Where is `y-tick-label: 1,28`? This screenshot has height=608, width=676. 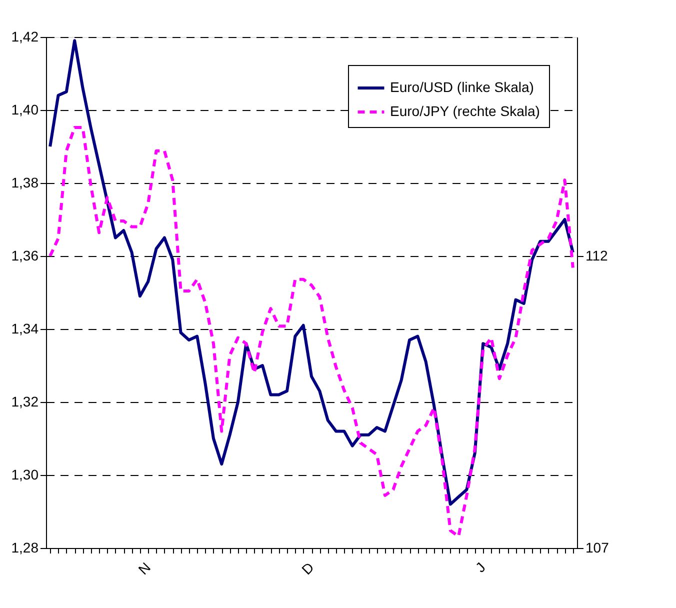 y-tick-label: 1,28 is located at coordinates (25, 548).